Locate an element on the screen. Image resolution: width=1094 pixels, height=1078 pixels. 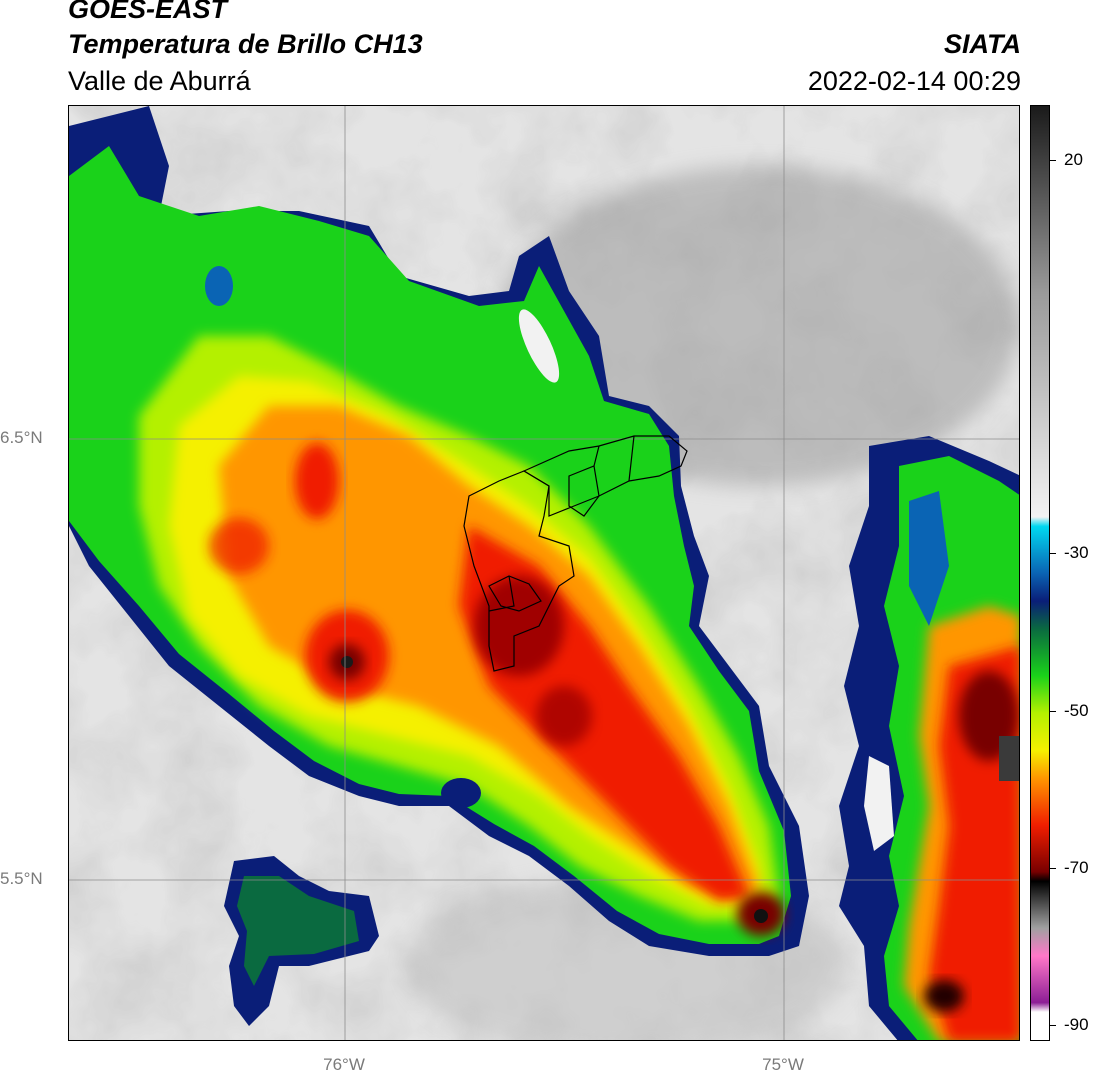
colorbar-tick-label: -70 is located at coordinates (1076, 867).